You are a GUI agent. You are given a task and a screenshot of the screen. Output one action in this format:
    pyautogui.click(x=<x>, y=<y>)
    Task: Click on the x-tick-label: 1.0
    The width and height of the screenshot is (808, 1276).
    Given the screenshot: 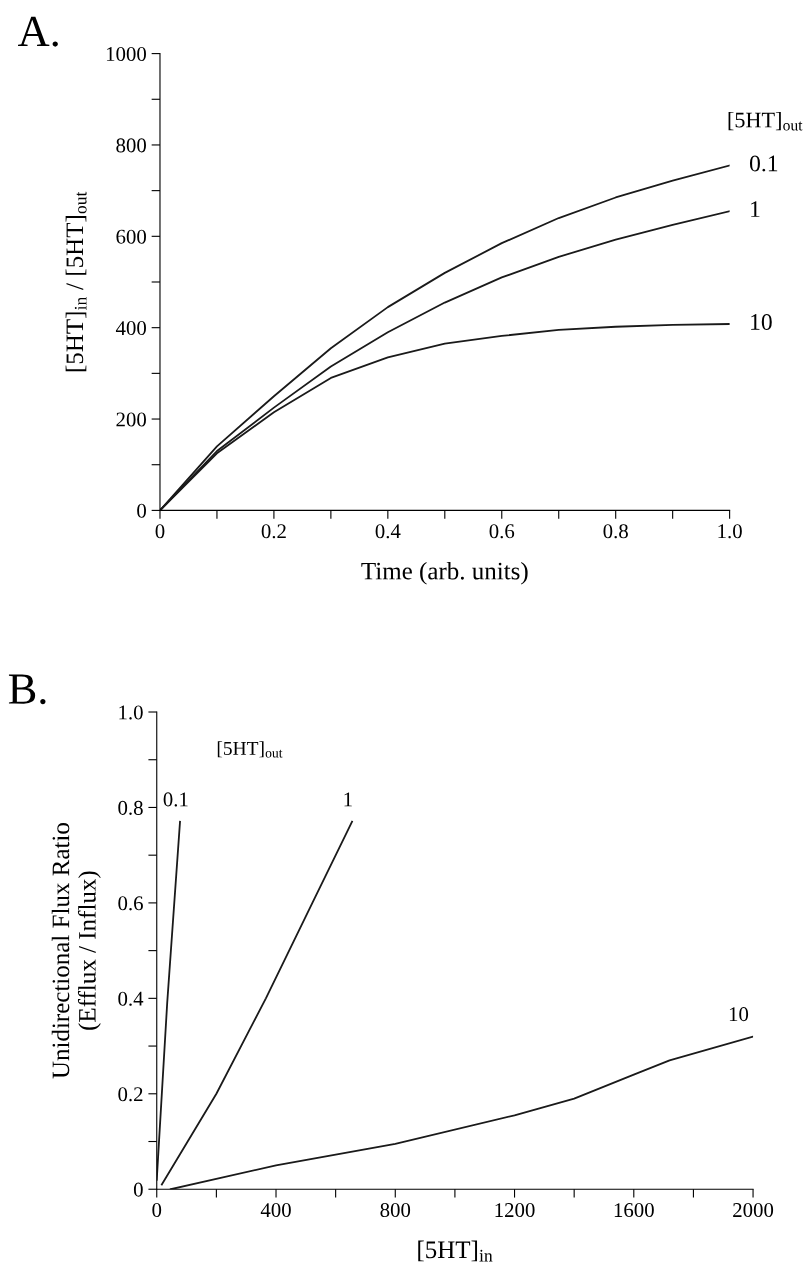 What is the action you would take?
    pyautogui.click(x=730, y=531)
    